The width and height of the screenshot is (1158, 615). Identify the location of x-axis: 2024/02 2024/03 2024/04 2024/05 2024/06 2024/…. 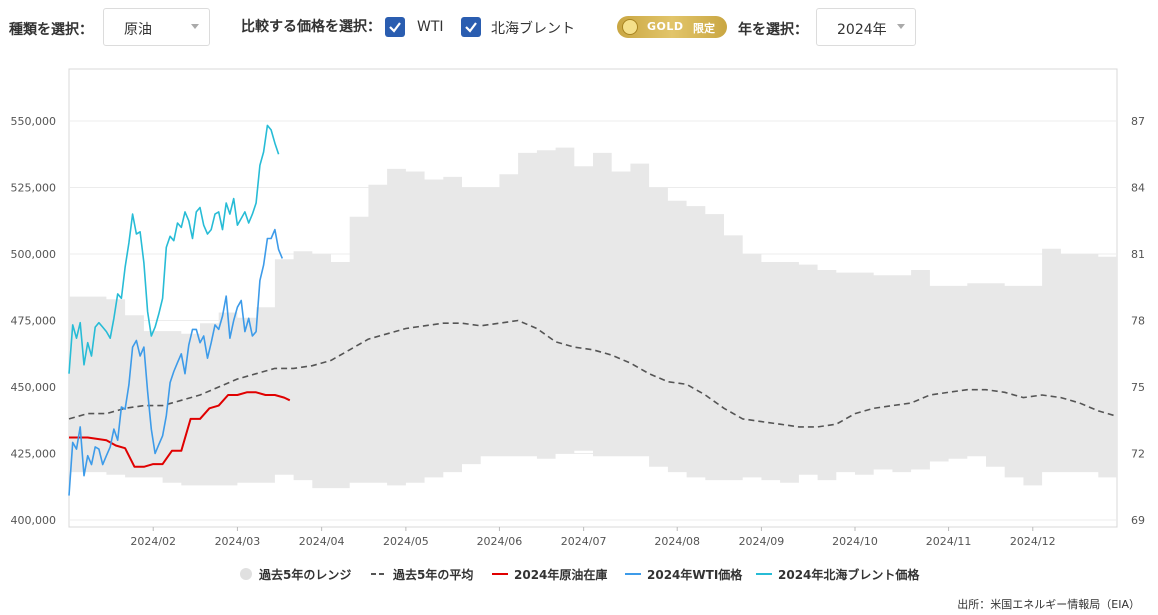
(593, 537).